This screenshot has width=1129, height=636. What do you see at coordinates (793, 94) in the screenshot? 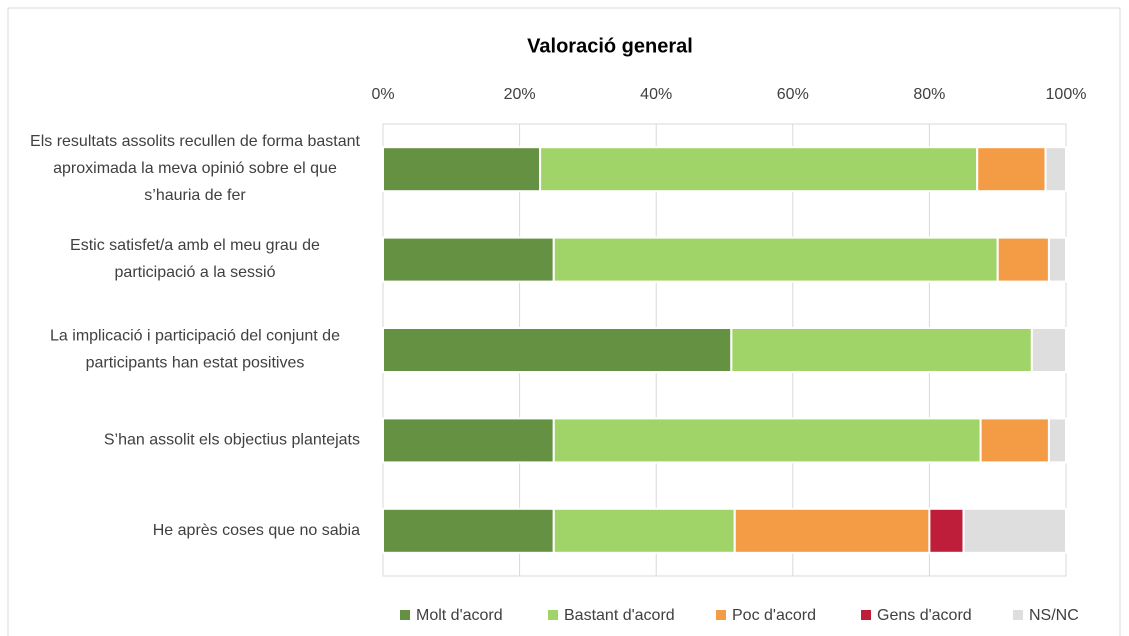
I see `x-tick-label: 60%` at bounding box center [793, 94].